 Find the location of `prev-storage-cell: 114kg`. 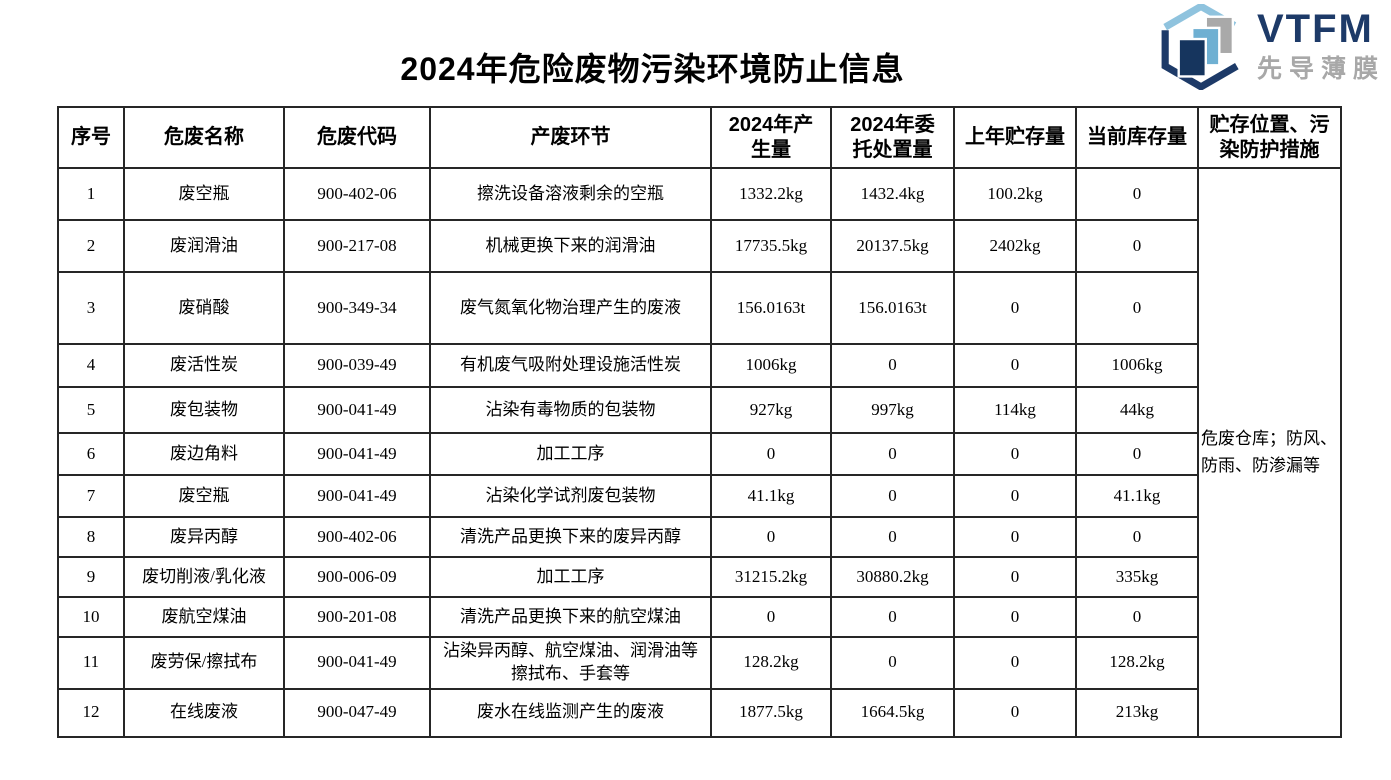

prev-storage-cell: 114kg is located at coordinates (1015, 410).